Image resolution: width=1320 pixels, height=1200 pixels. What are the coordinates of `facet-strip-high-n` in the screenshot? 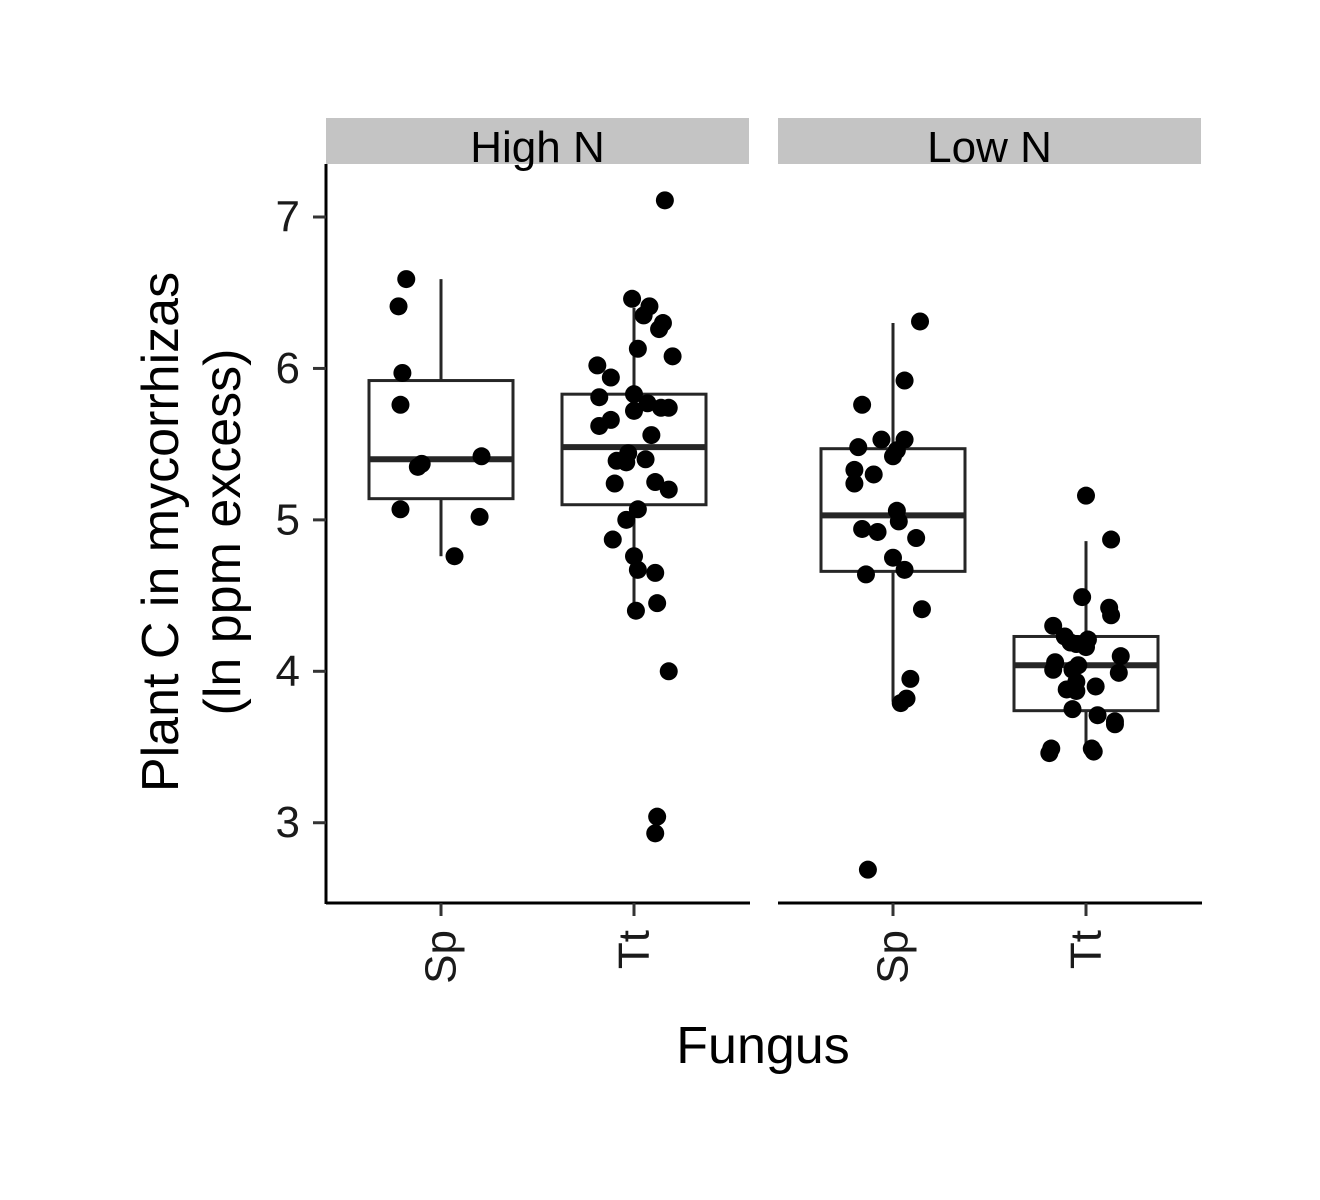 It's located at (537, 141).